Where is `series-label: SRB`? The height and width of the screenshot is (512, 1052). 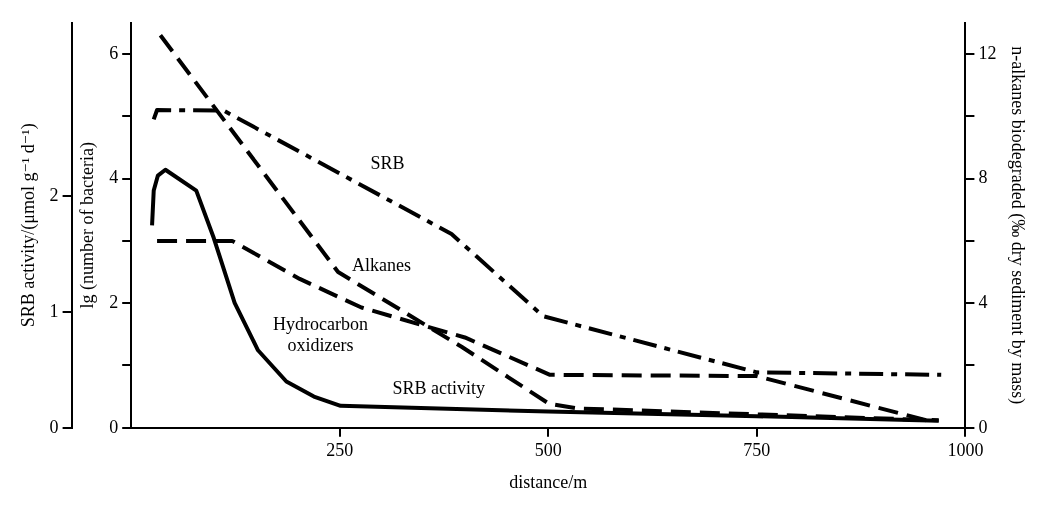 series-label: SRB is located at coordinates (387, 163).